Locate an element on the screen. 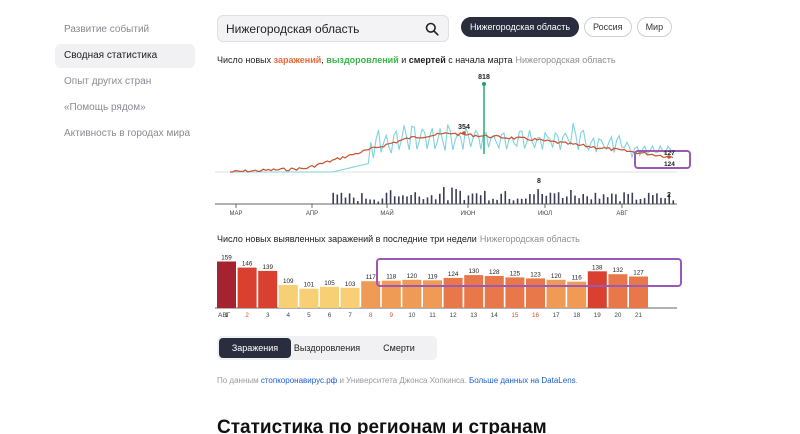 This screenshot has width=800, height=434. sidebar-item-other-countries: Опыт других стран is located at coordinates (108, 81).